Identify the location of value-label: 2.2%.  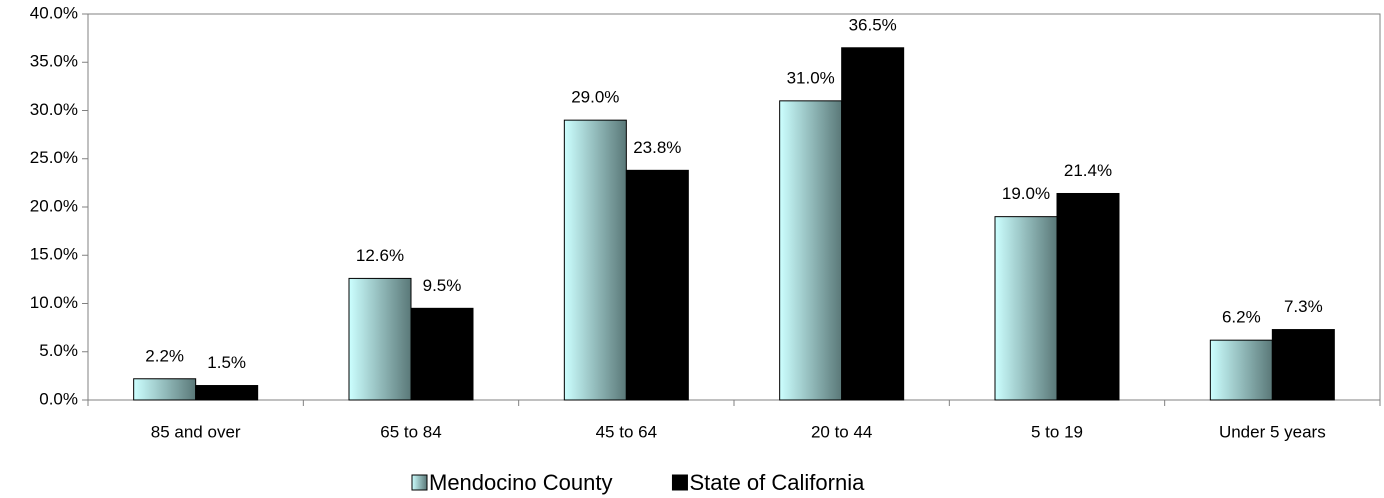
(164, 355).